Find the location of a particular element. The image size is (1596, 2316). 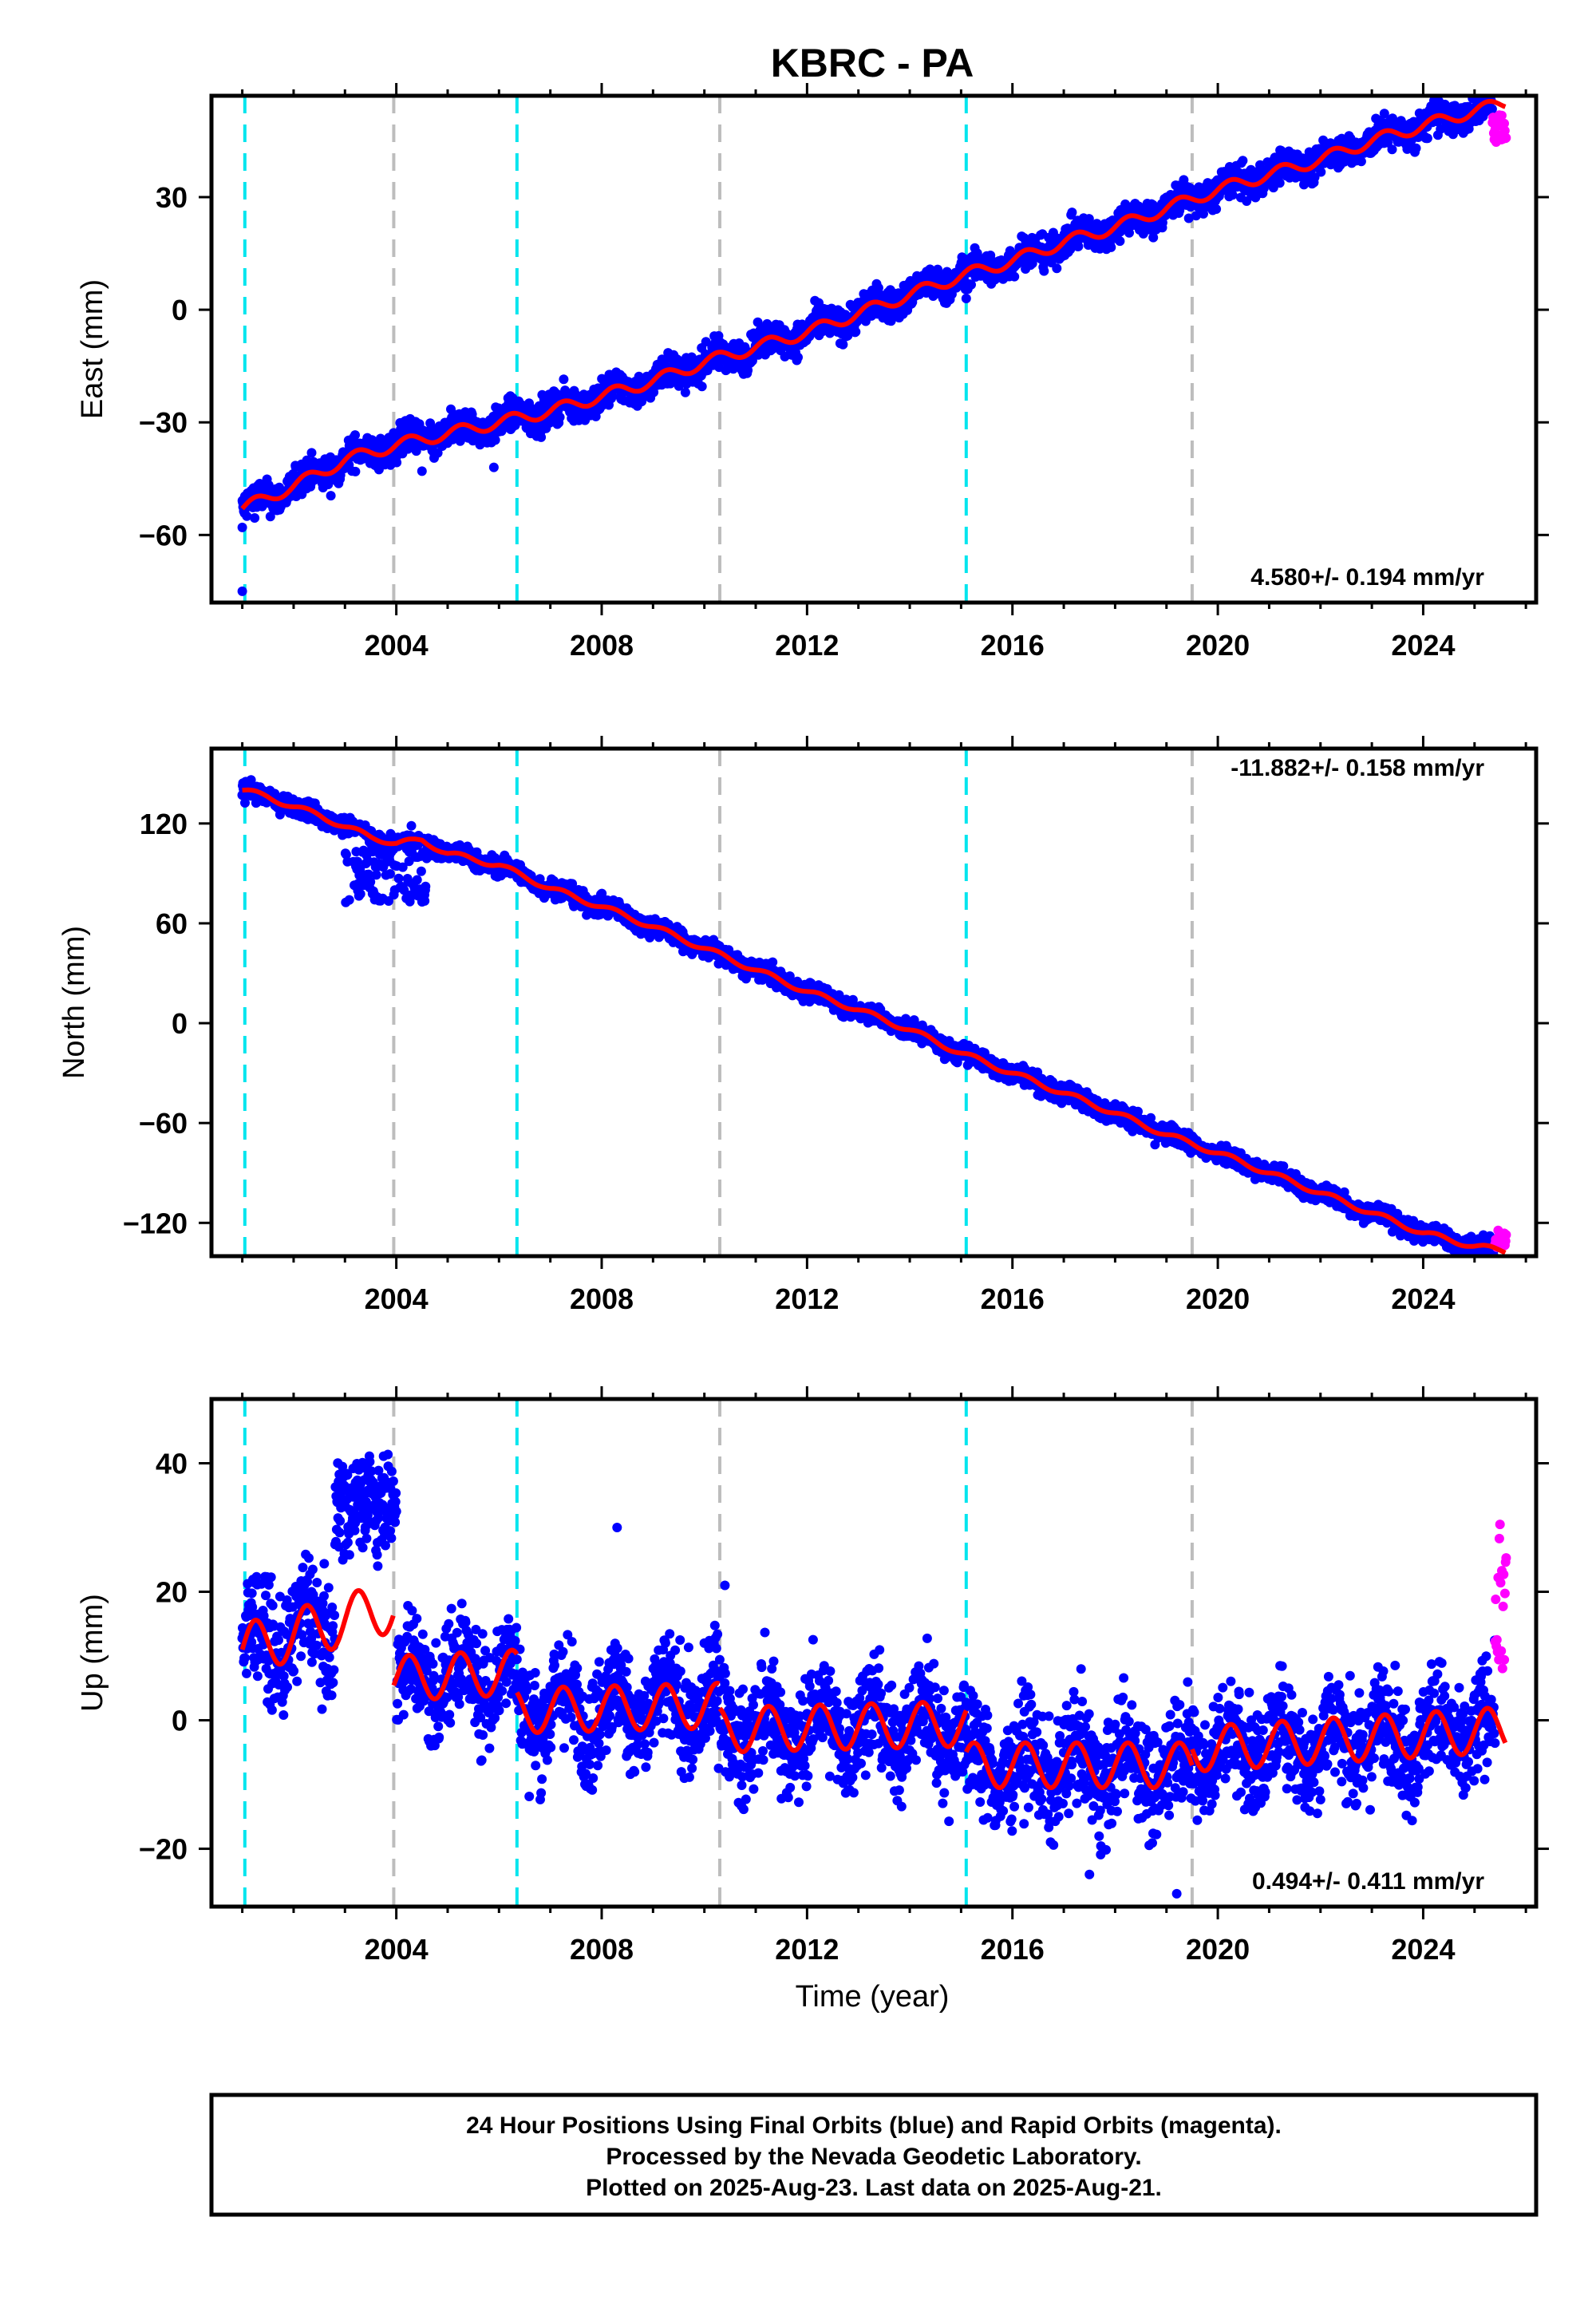

x-tick-label: 2008 is located at coordinates (602, 645).